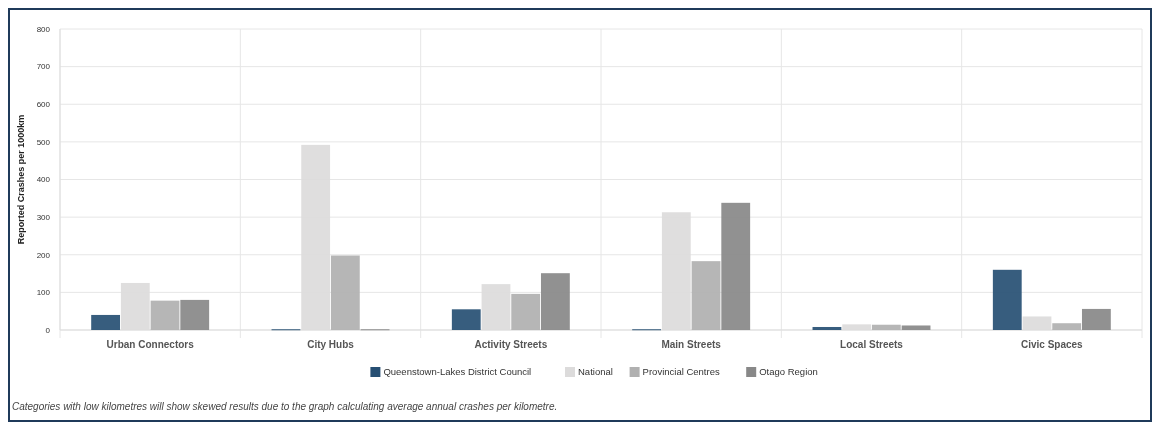  What do you see at coordinates (595, 372) in the screenshot?
I see `legend-label: National` at bounding box center [595, 372].